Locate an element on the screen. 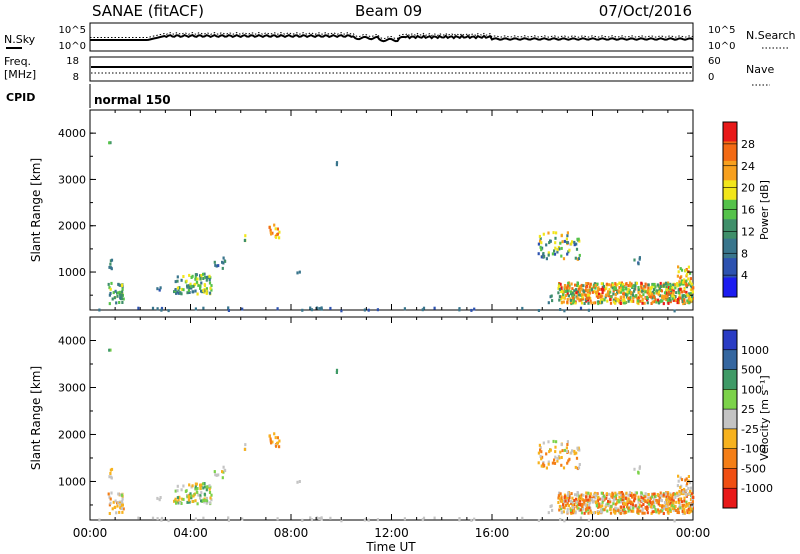 The image size is (800, 554). x-tick-label: 00:00 is located at coordinates (693, 533).